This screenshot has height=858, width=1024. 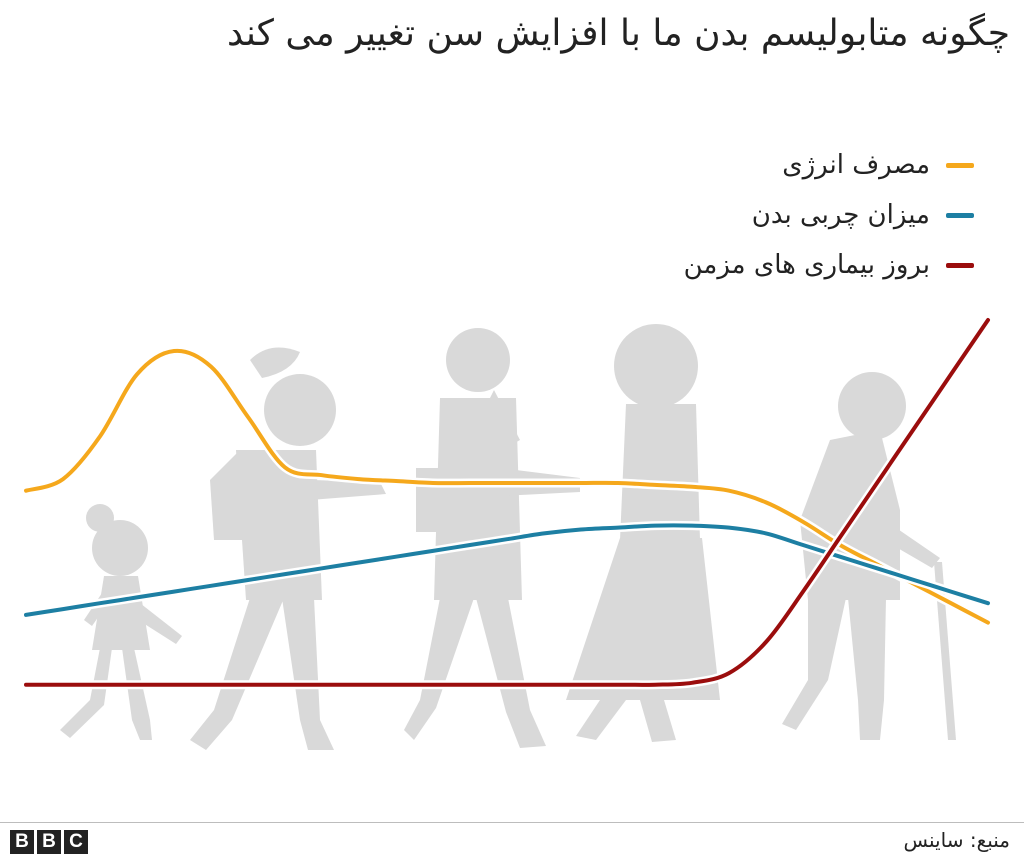 I want to click on legend-label-chronic-disease: بروز بیماری های مزمن, so click(x=806, y=265).